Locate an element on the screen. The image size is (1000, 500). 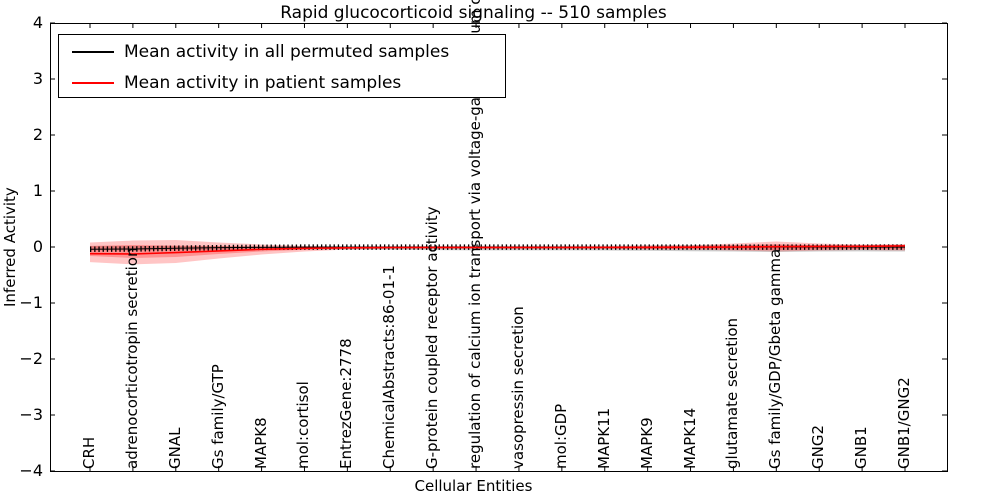
x-tick-label: adrenocorticotropin secretion is located at coordinates (131, 358).